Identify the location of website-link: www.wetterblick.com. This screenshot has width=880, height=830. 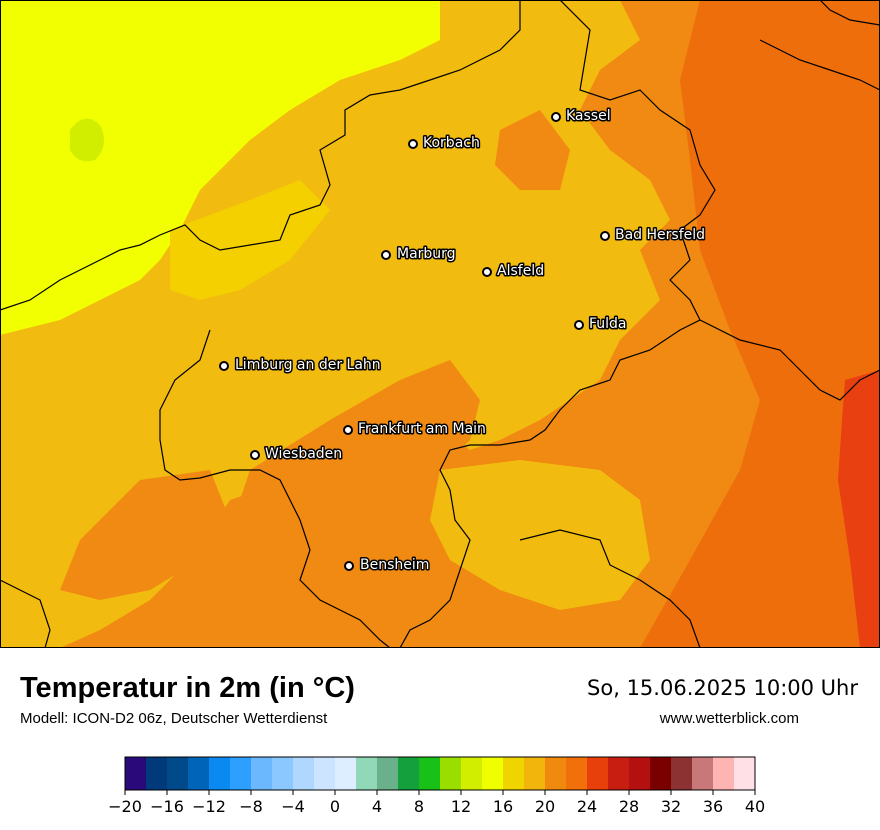
(729, 718).